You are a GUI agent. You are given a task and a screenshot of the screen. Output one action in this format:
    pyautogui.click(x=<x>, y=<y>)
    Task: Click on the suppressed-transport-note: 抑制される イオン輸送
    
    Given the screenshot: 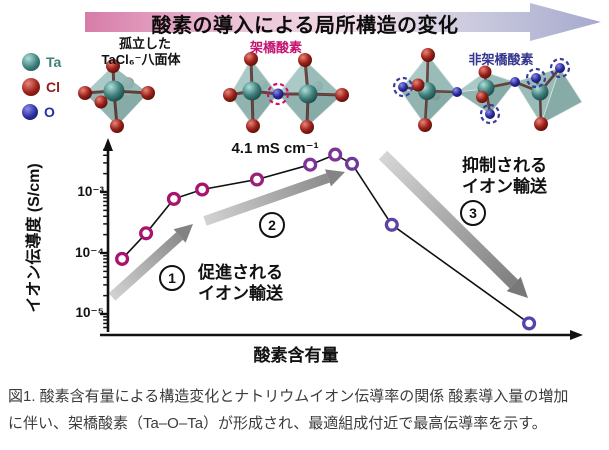 What is the action you would take?
    pyautogui.click(x=504, y=176)
    